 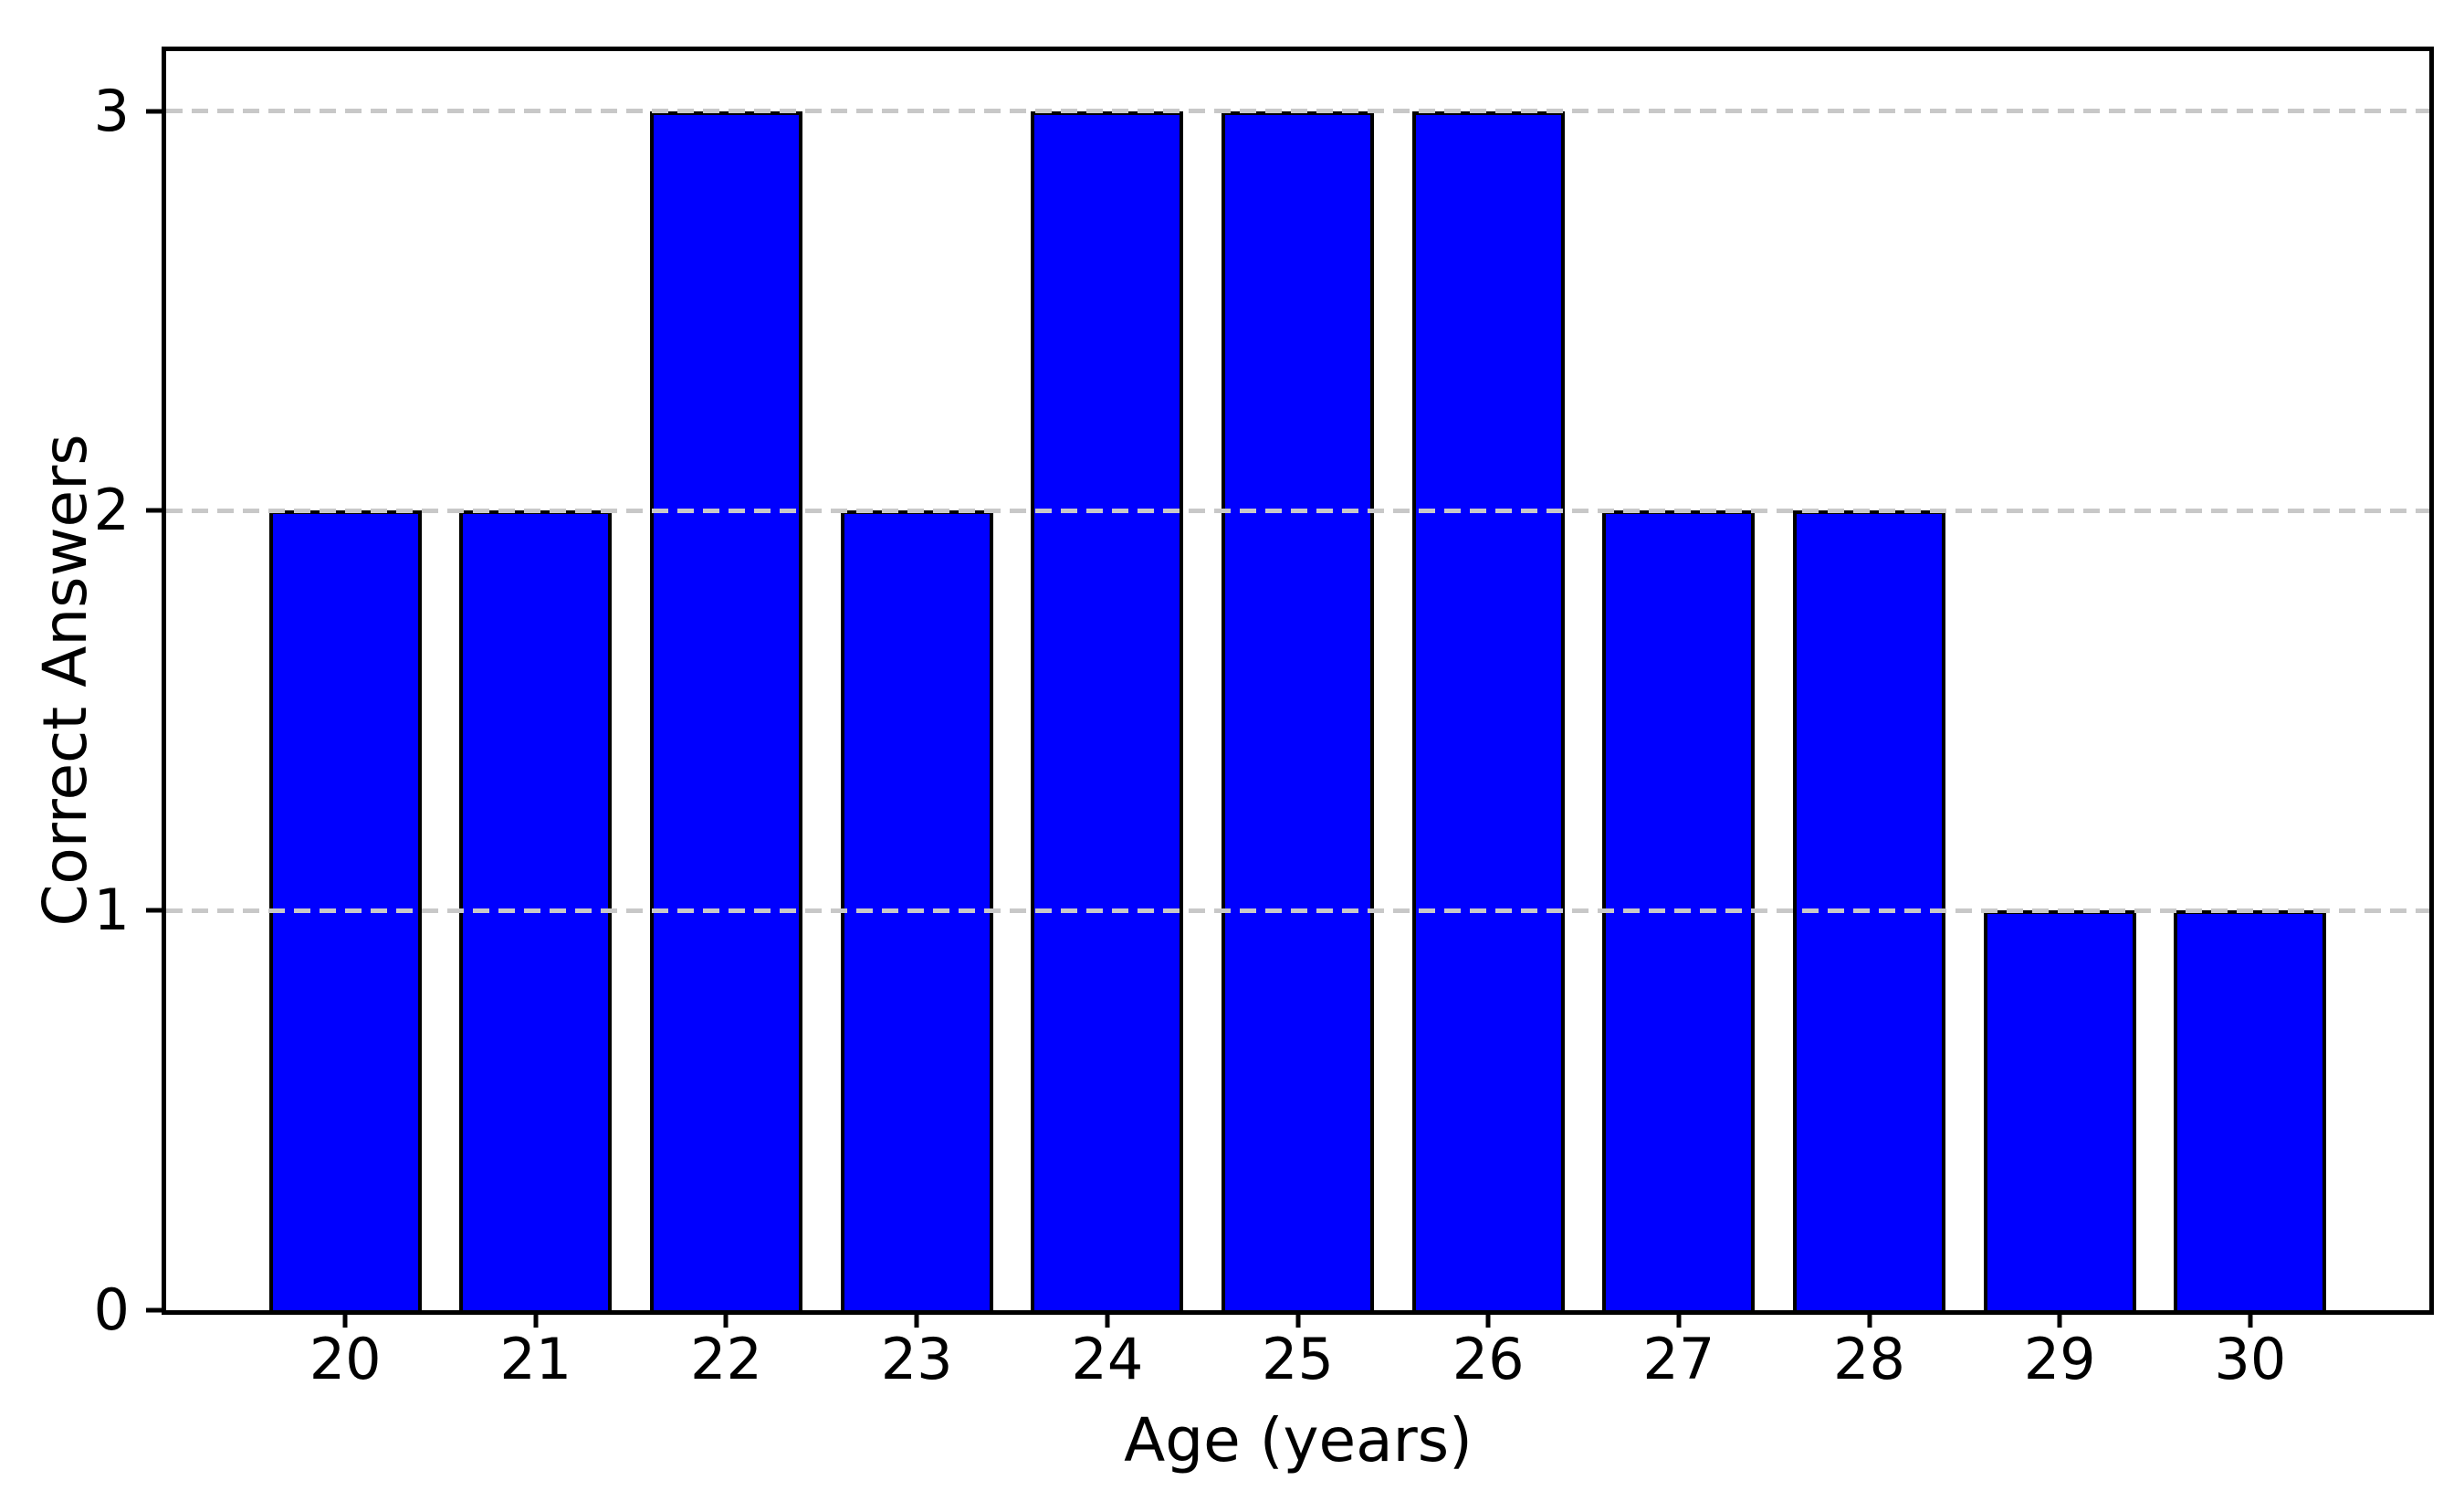 What do you see at coordinates (345, 1359) in the screenshot?
I see `x-tick-label-20: 20` at bounding box center [345, 1359].